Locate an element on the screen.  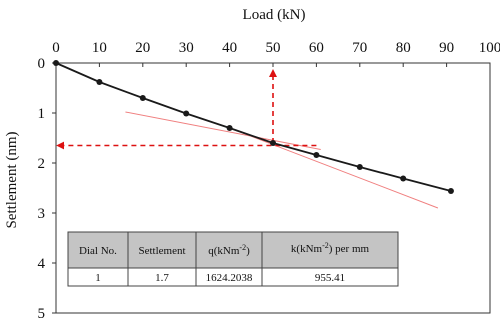
table-header-dial: Dial No. is located at coordinates (98, 251).